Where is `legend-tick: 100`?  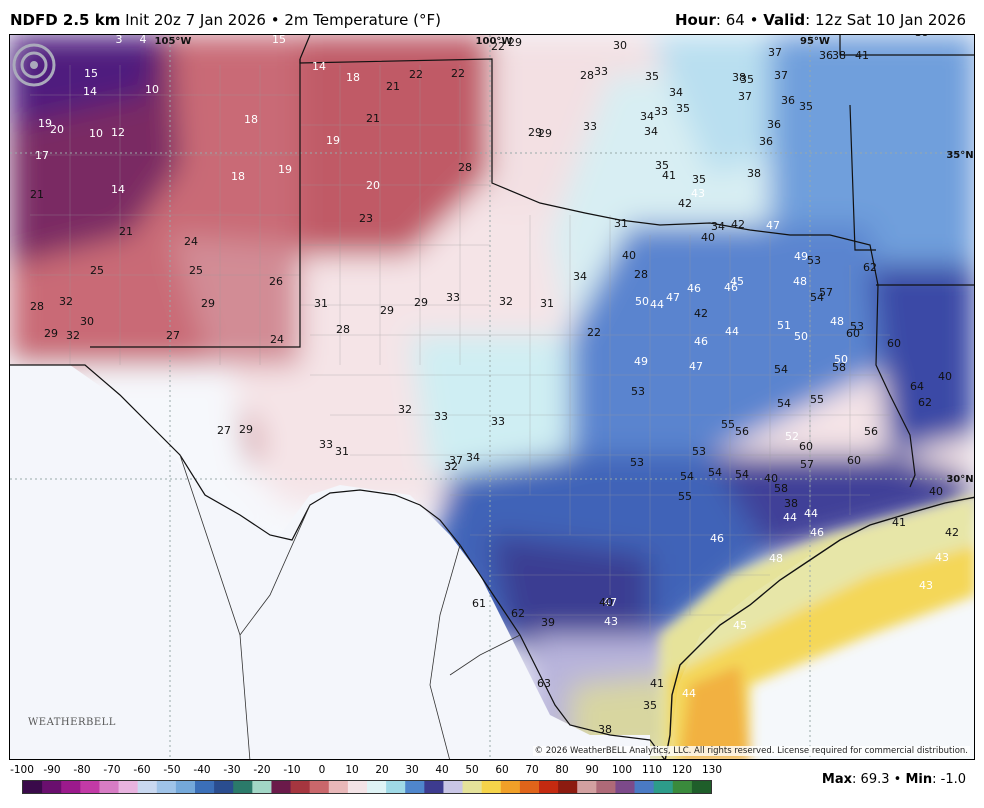 legend-tick: 100 is located at coordinates (622, 770).